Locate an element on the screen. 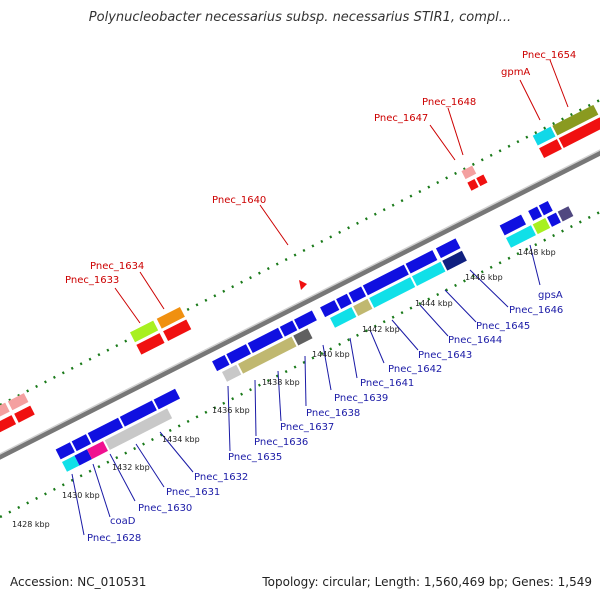 The width and height of the screenshot is (600, 600). gene-label-pnec-1639: Pnec_1639 is located at coordinates (361, 398).